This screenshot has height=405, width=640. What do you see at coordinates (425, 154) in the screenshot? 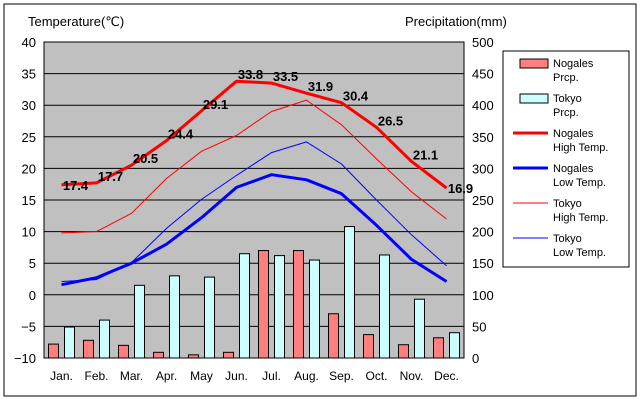
I see `data-label-nogales-high: 21.1` at bounding box center [425, 154].